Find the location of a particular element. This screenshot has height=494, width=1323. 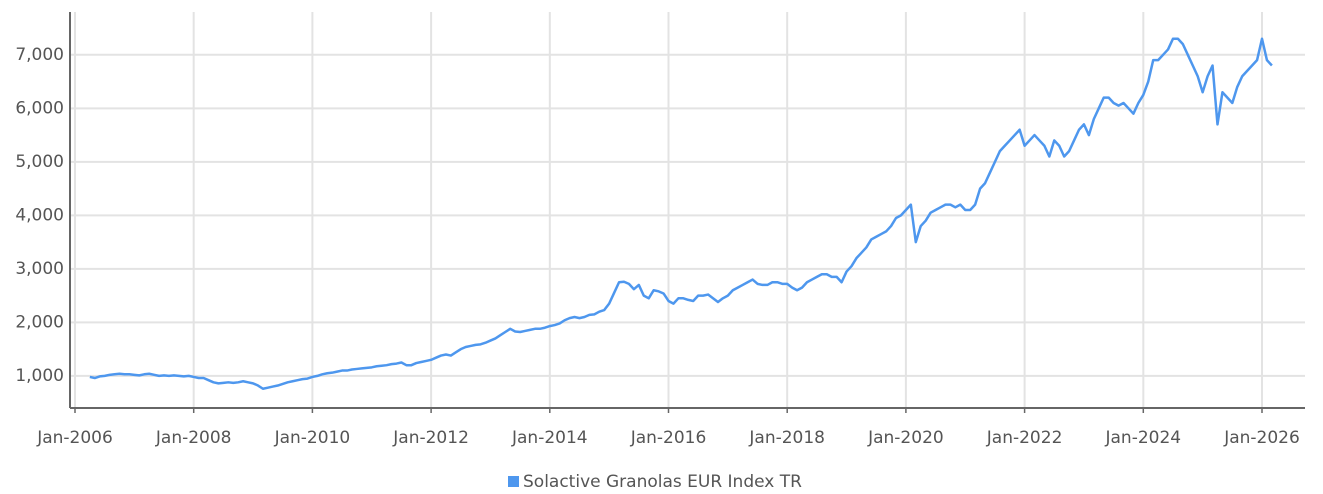

legend-label: Solactive Granolas EUR Index TR is located at coordinates (662, 482).